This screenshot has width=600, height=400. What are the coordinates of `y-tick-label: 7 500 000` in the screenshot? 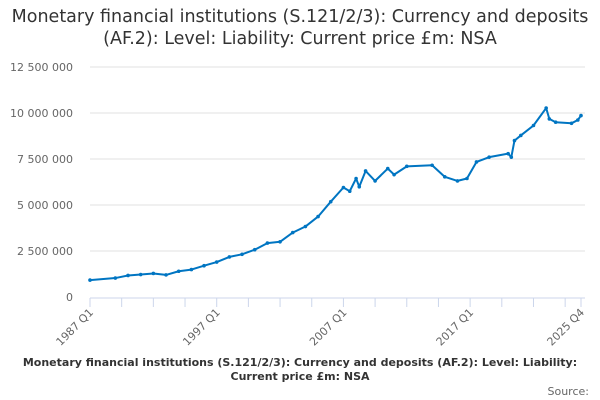 It's located at (45, 159).